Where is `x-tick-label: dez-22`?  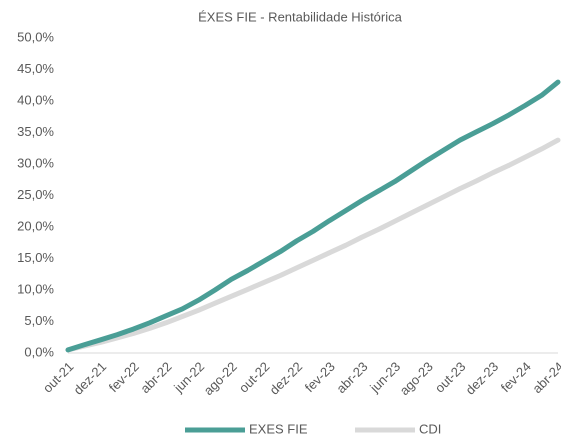 x-tick-label: dez-22 is located at coordinates (286, 378).